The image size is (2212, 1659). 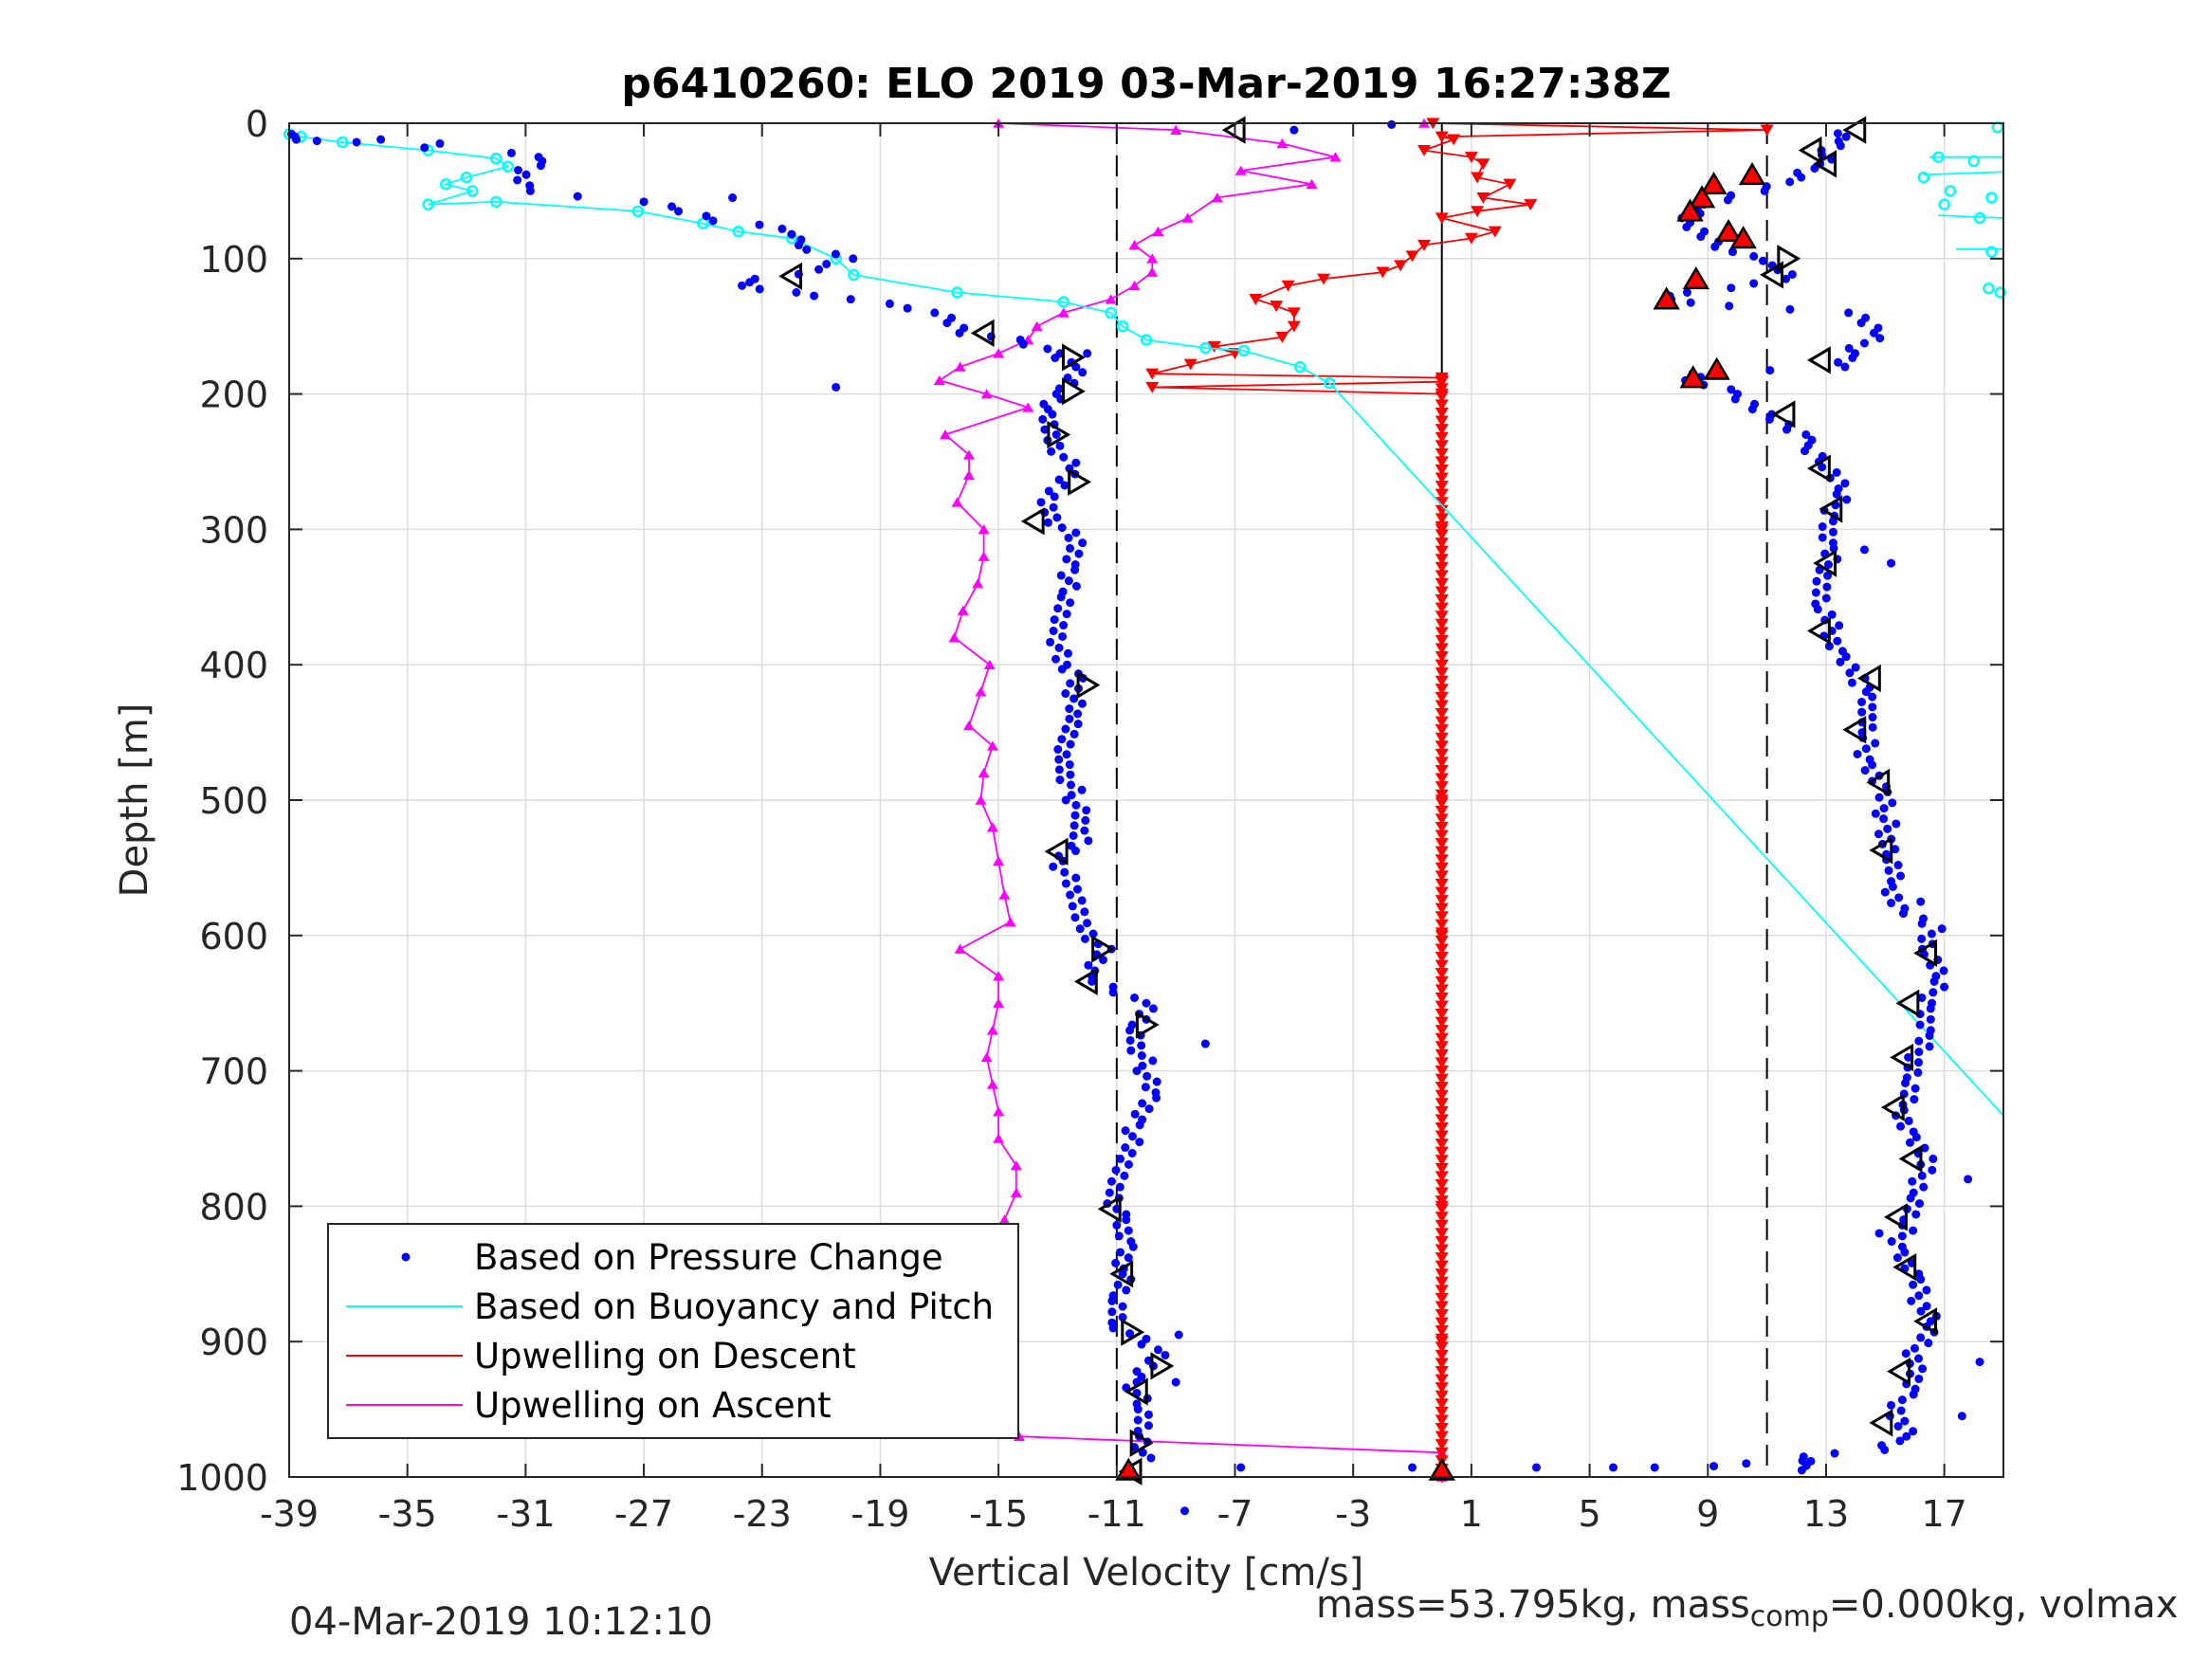 I want to click on y-tick-label: 600, so click(x=233, y=936).